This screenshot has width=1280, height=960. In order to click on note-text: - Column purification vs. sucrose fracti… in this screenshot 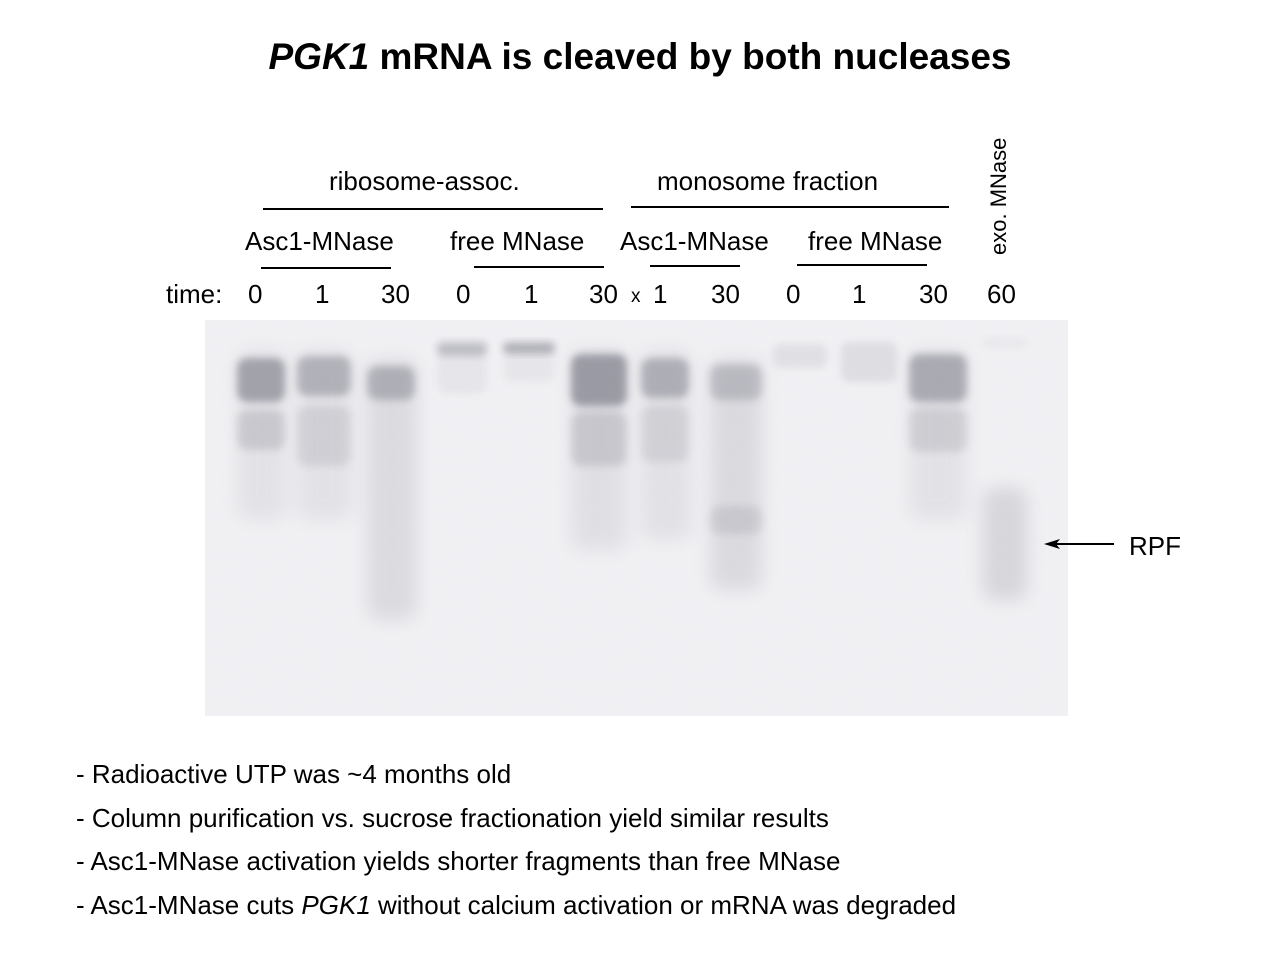, I will do `click(452, 817)`.